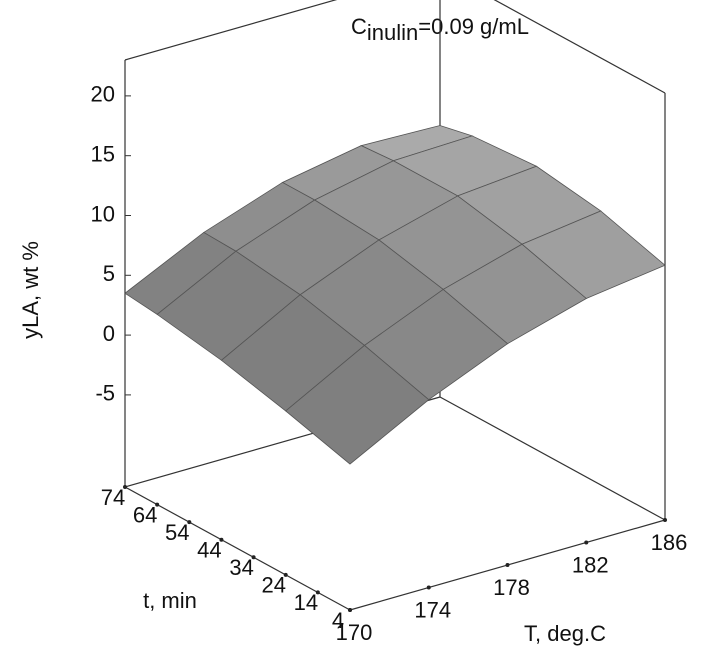 This screenshot has height=659, width=706. I want to click on title-main: C, so click(359, 26).